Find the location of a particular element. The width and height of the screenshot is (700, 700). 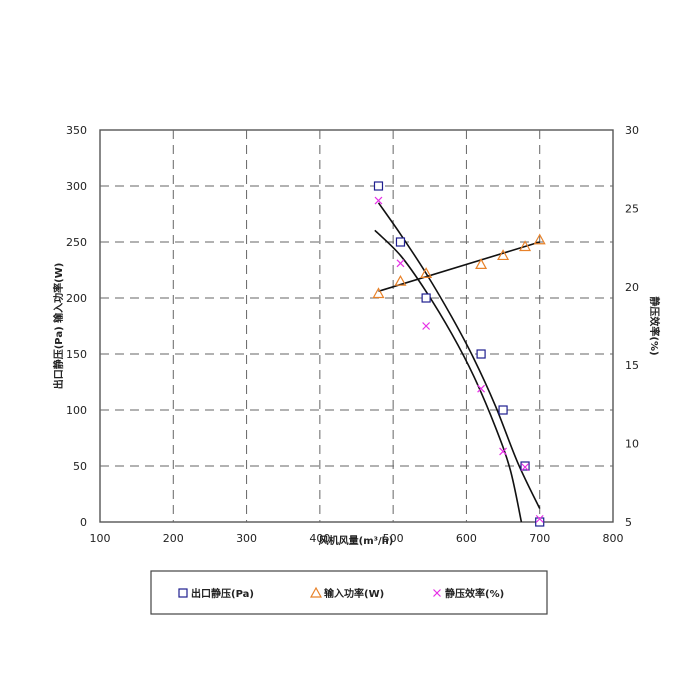

y-left-axis-title: 出口静压(Pa) 输入功率(W) is located at coordinates (58, 326).